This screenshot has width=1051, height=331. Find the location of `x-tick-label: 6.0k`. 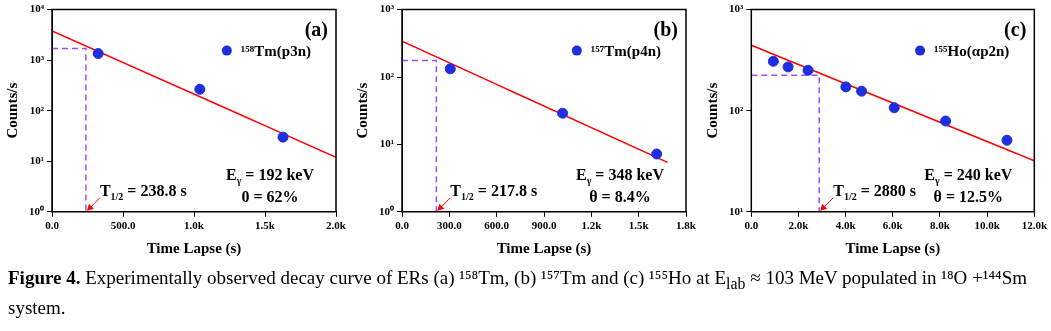

x-tick-label: 6.0k is located at coordinates (893, 225).